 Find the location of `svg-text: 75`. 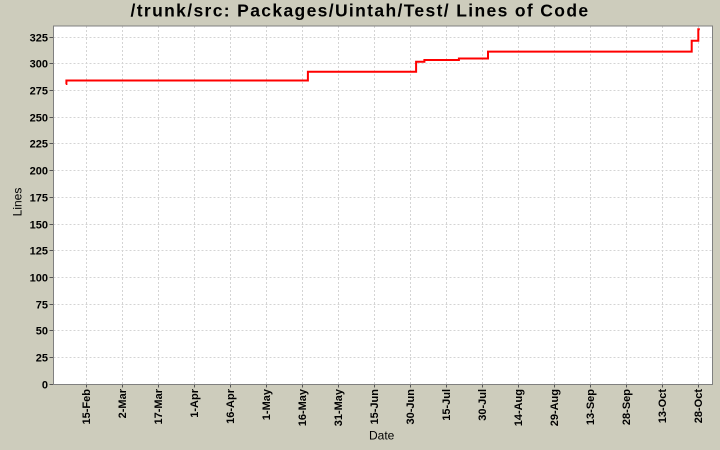

svg-text: 75 is located at coordinates (42, 306).